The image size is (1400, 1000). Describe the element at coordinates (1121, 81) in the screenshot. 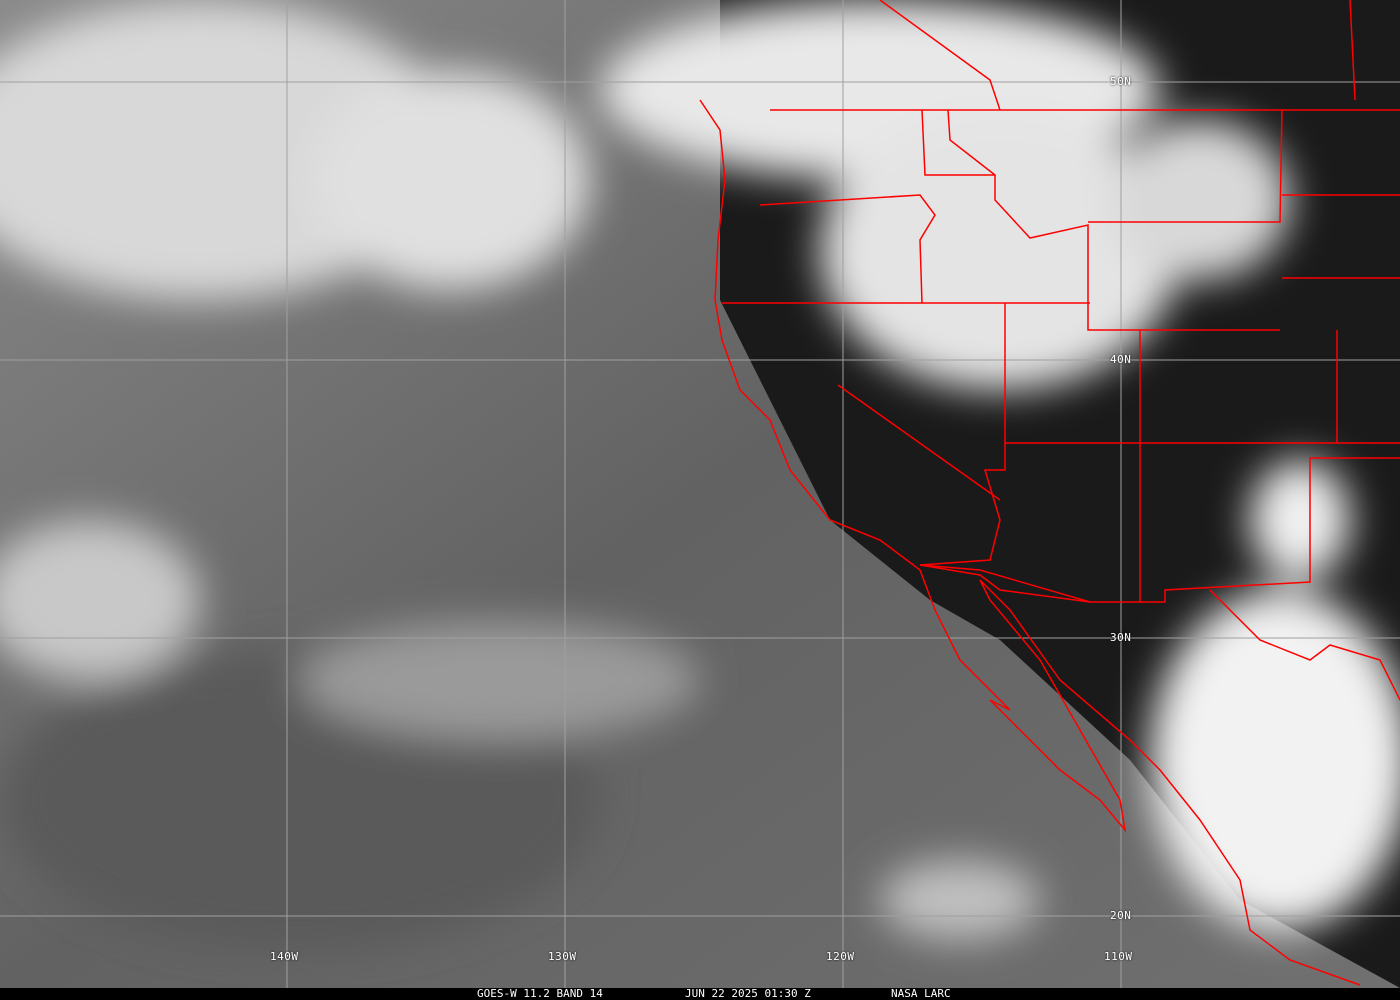

I see `lat-label-50n: 50N` at that location.